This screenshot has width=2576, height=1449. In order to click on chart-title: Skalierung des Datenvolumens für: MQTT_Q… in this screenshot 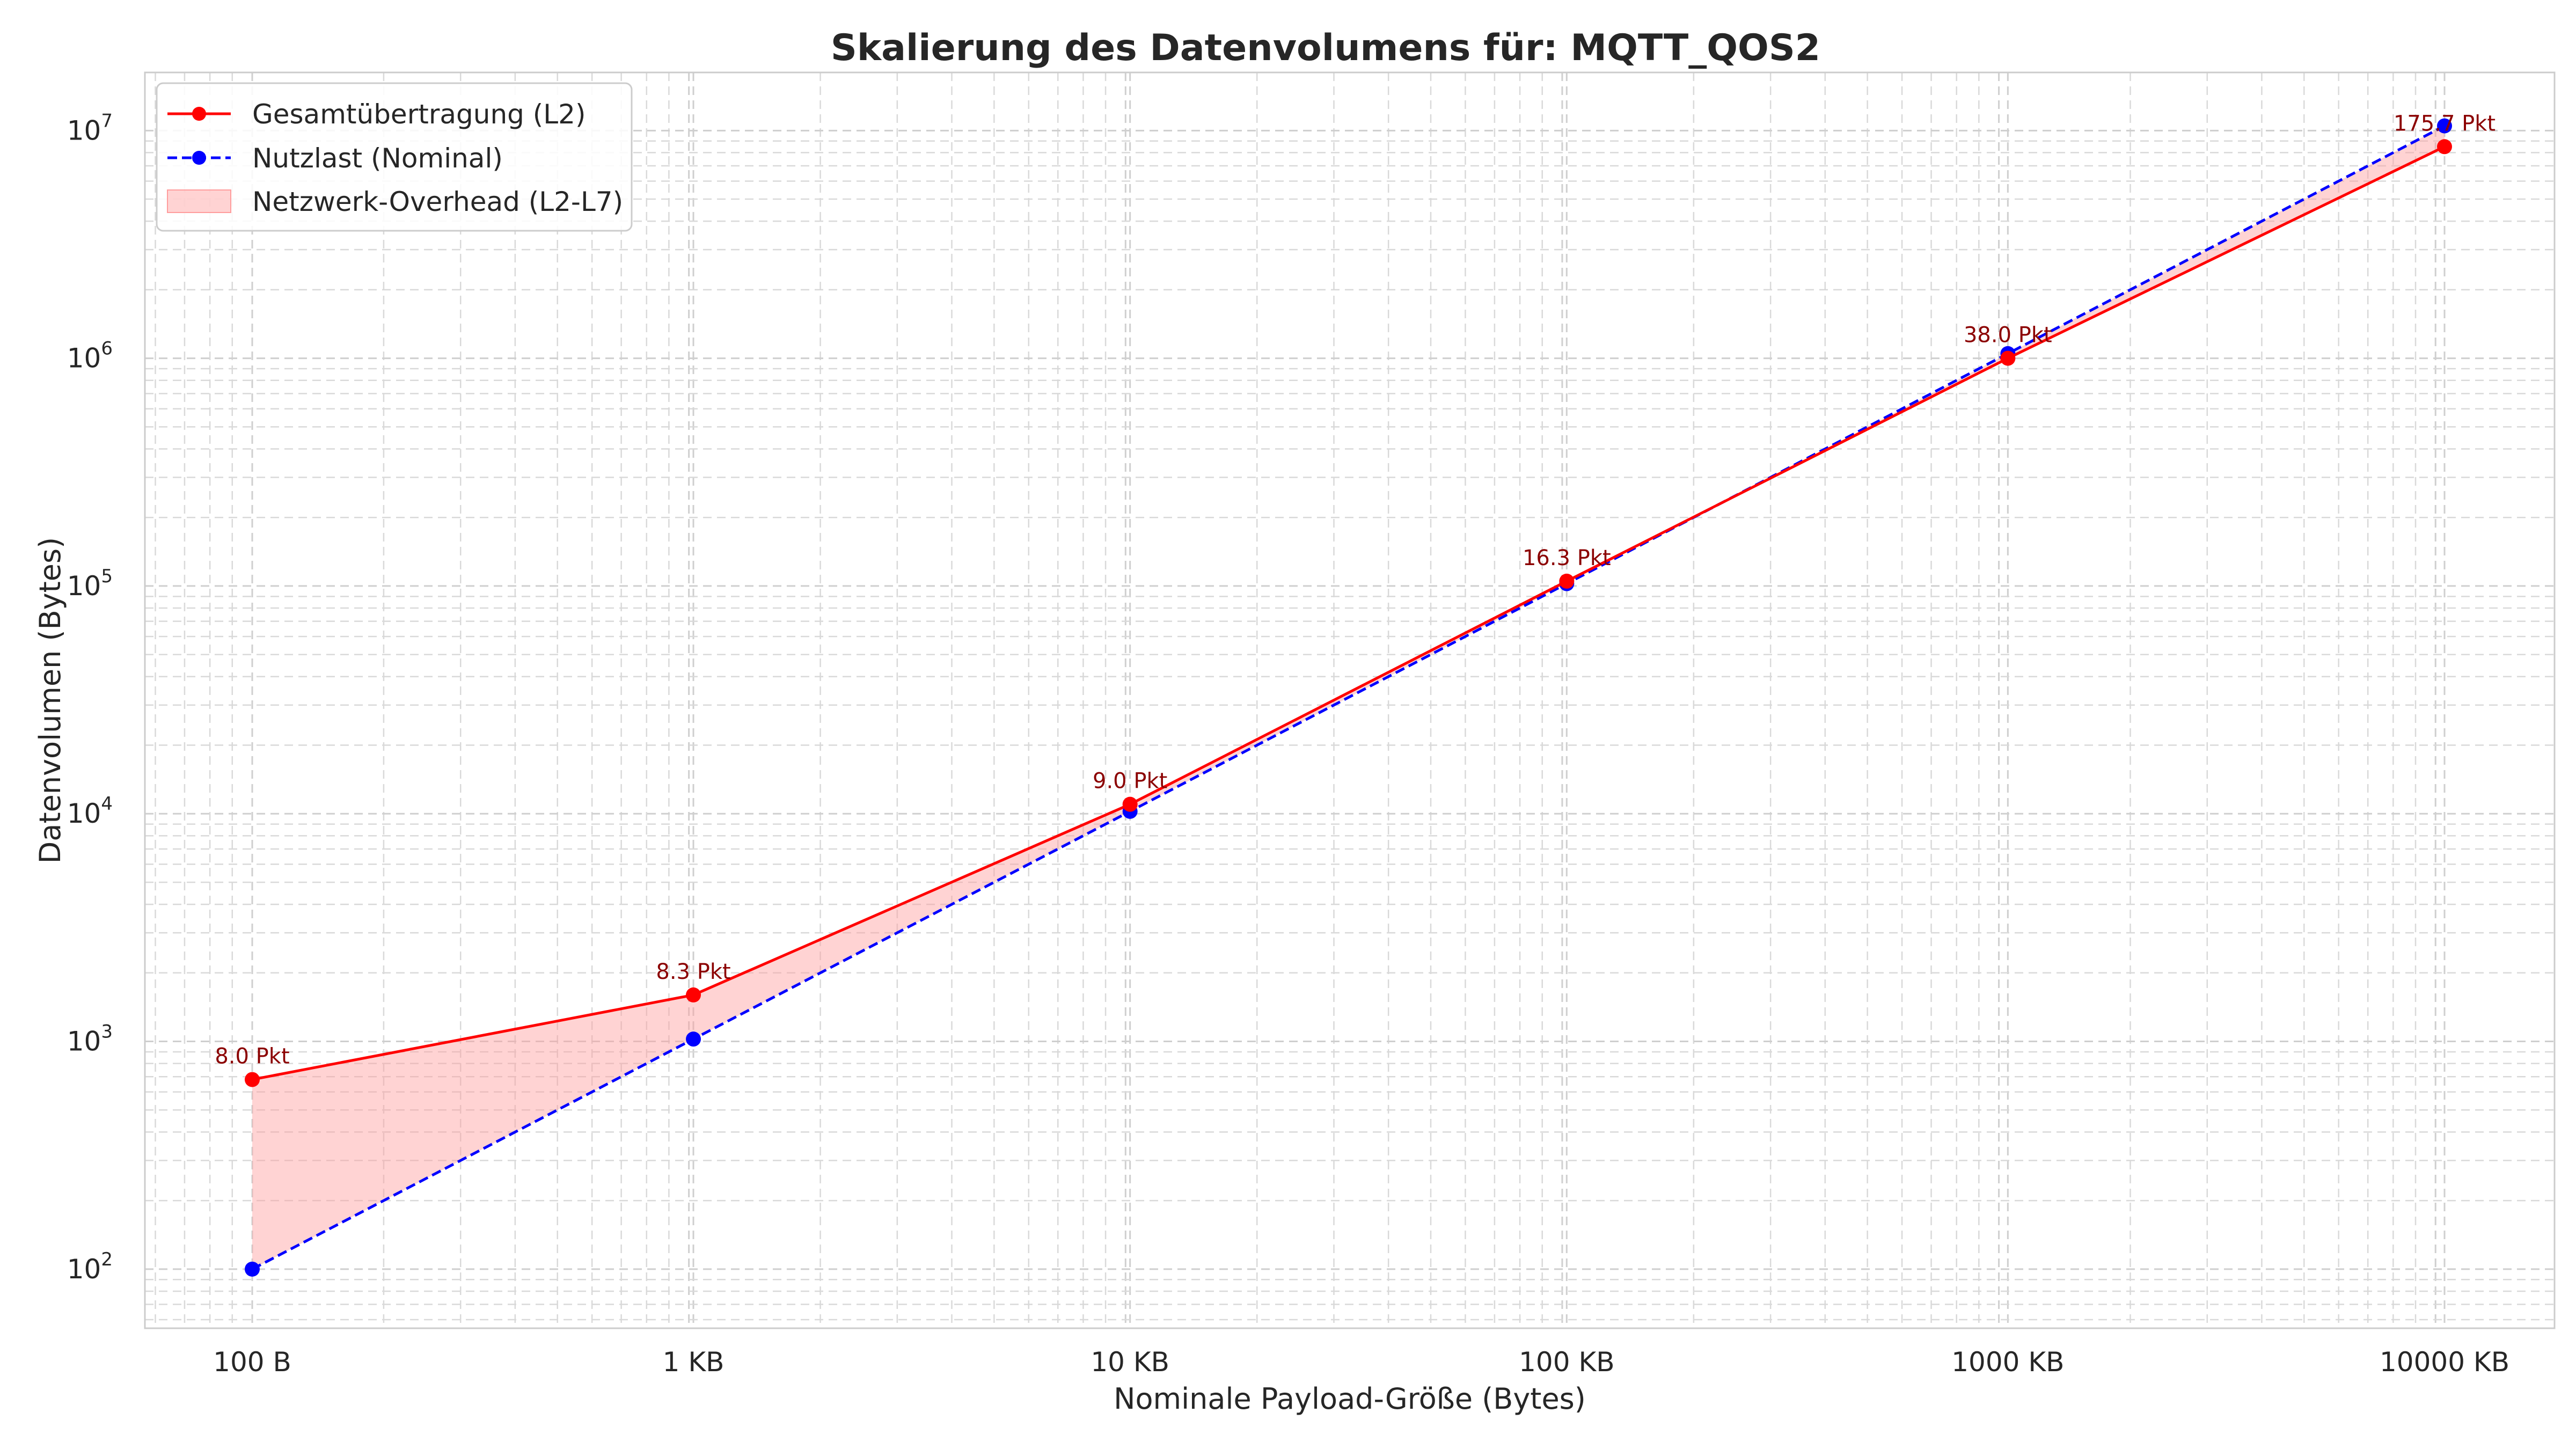, I will do `click(1325, 48)`.